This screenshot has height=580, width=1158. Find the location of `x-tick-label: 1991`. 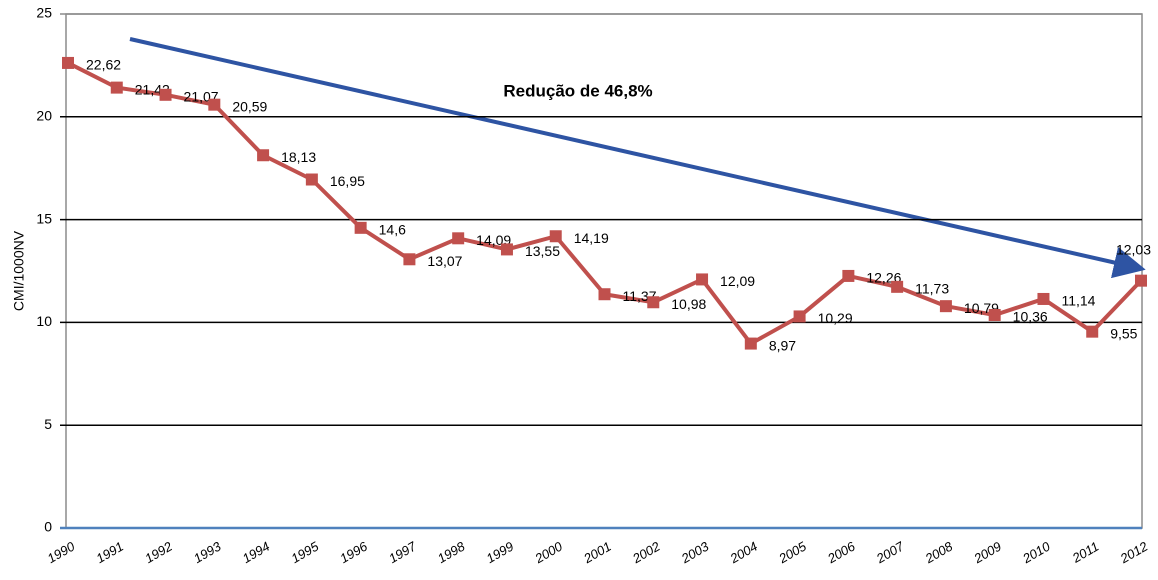

x-tick-label: 1991 is located at coordinates (109, 552).